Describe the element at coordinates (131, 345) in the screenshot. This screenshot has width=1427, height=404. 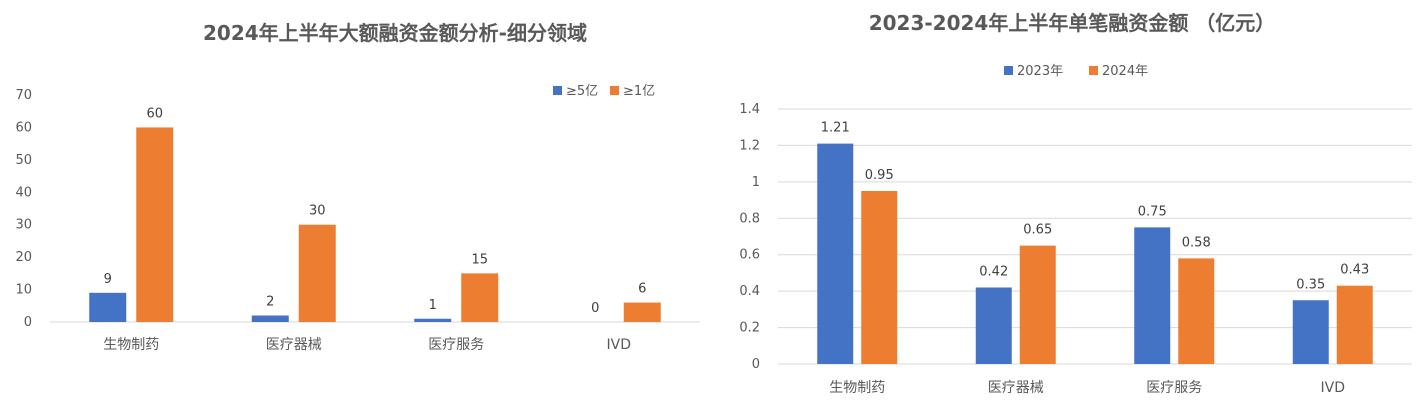
I see `chart-0-category-label: 生物制药` at that location.